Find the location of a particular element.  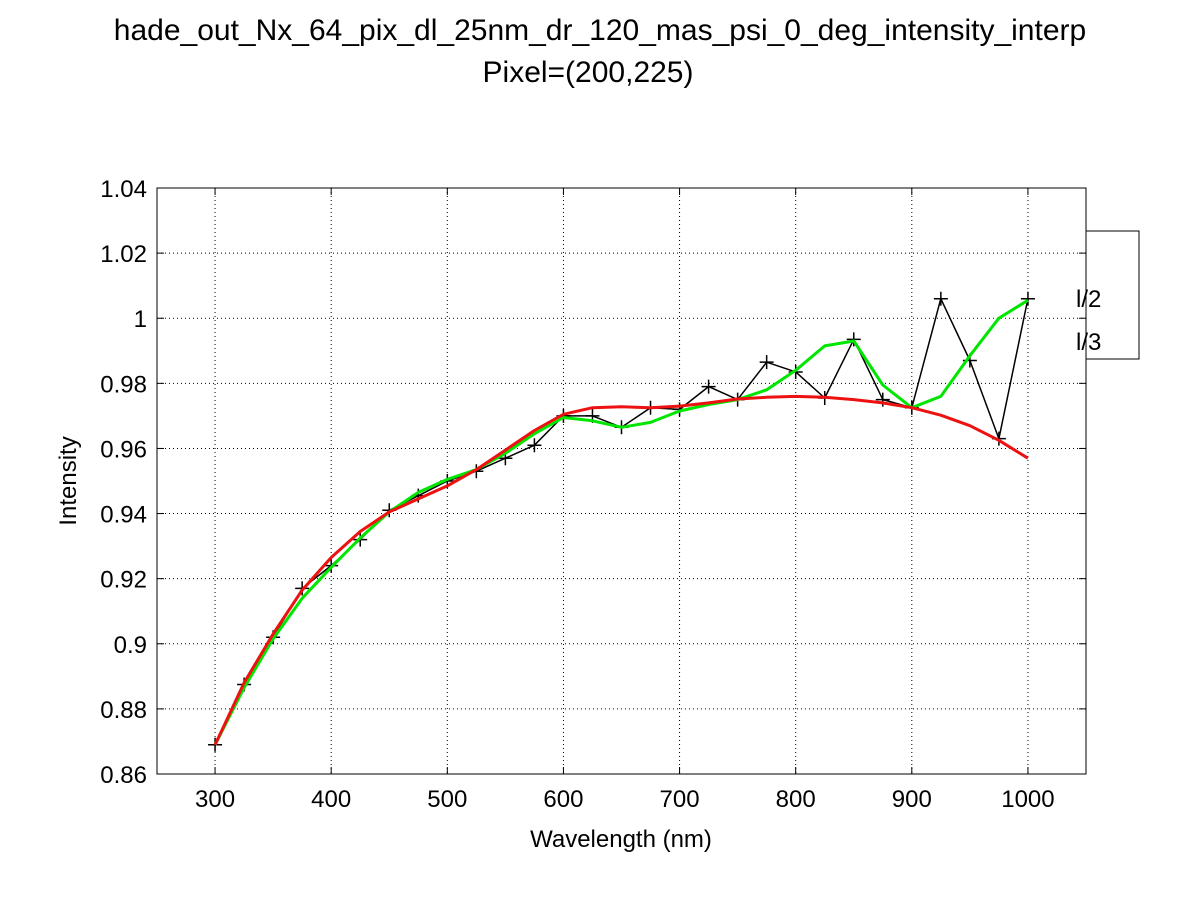

x-tick-label: 800 is located at coordinates (796, 799).